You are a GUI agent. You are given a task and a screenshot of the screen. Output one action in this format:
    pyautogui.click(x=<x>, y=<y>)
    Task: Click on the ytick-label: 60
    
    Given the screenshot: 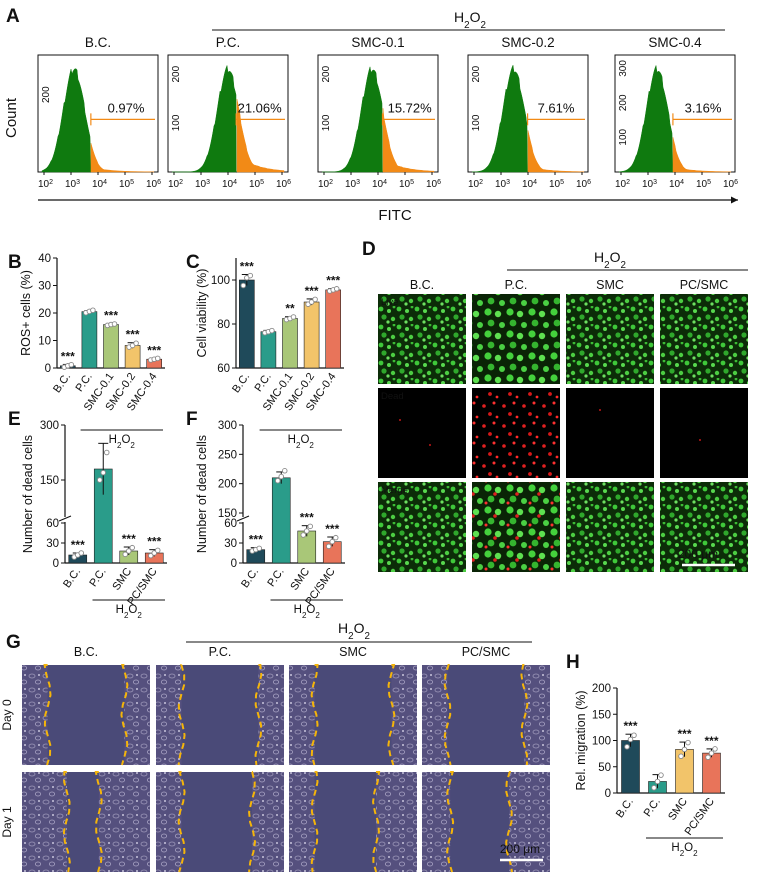 What is the action you would take?
    pyautogui.click(x=223, y=369)
    